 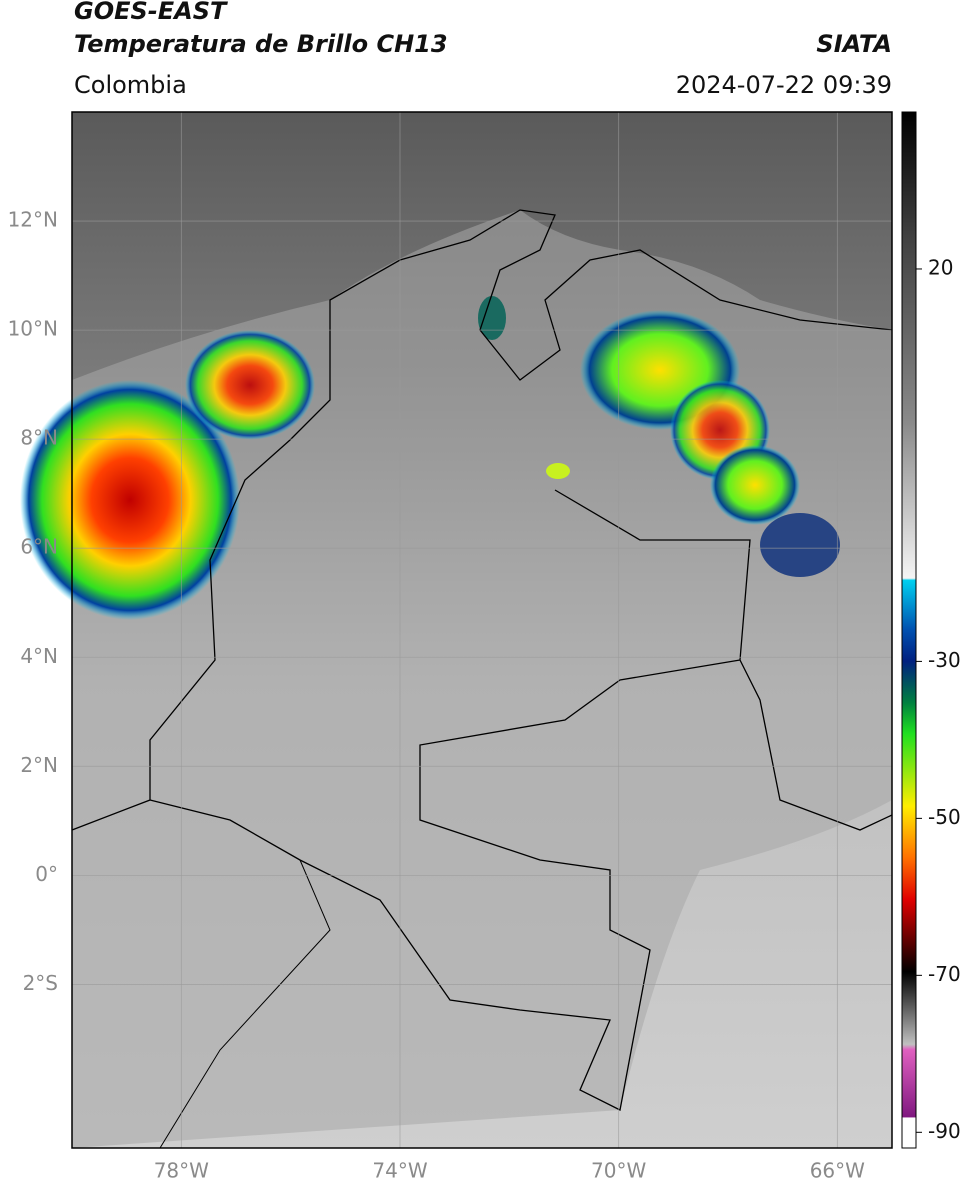 What do you see at coordinates (854, 44) in the screenshot?
I see `source: SIATA` at bounding box center [854, 44].